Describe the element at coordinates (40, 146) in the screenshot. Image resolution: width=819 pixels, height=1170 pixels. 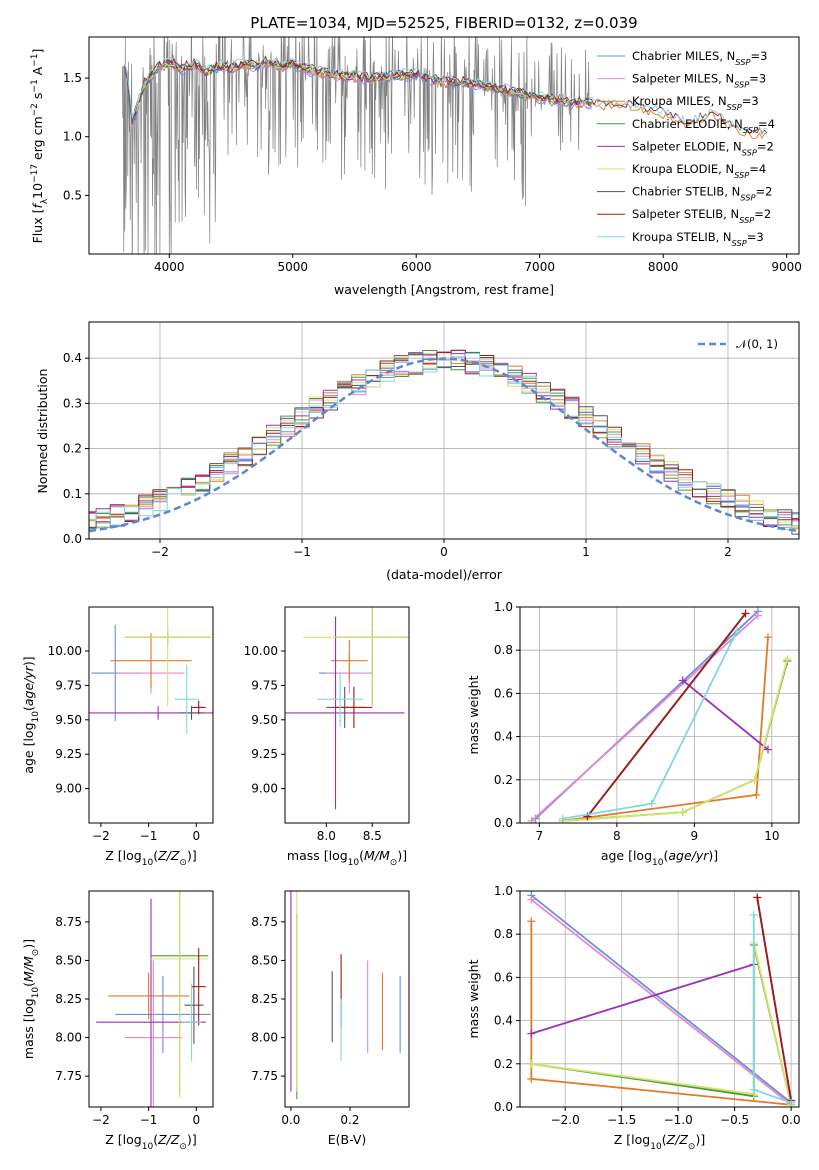
I see `spectrum-y-label: Flux [fλ10−17 erg cm−2 s−1 A−1]` at that location.